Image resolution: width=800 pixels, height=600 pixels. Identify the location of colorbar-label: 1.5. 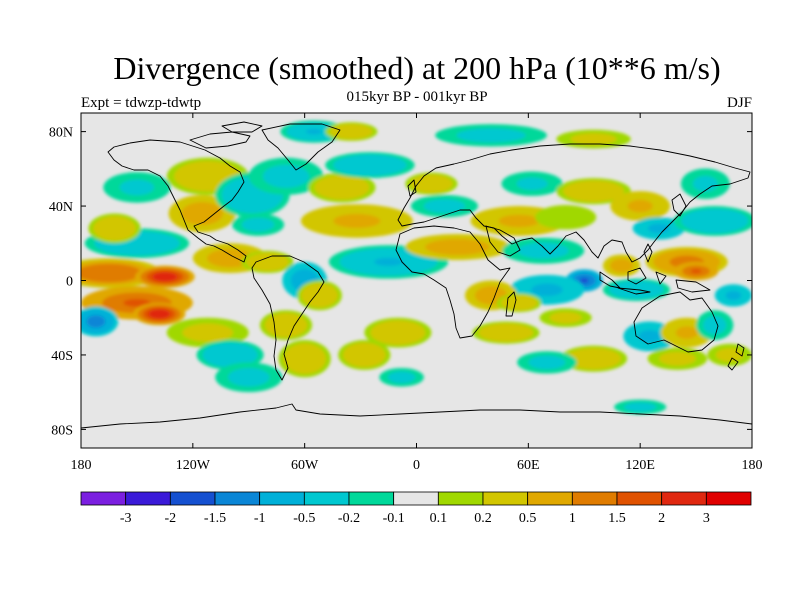
(617, 518).